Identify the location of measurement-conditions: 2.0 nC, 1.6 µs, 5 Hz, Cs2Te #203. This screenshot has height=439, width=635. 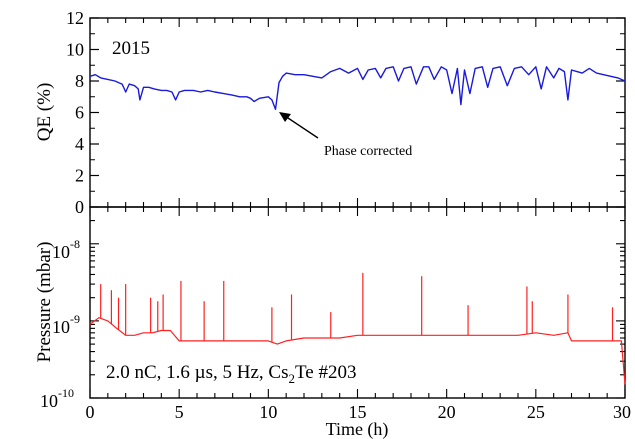
(231, 374).